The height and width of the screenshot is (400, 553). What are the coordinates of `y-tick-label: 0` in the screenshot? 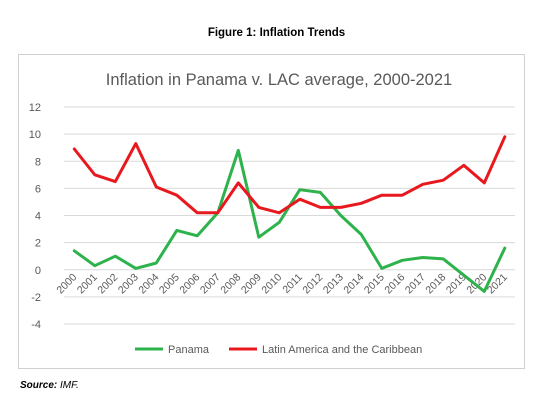 It's located at (38, 271).